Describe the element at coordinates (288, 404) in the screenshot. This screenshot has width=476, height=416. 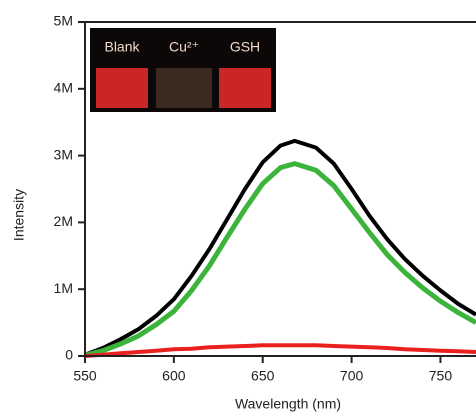
I see `x-axis-label: Wavelength (nm)` at that location.